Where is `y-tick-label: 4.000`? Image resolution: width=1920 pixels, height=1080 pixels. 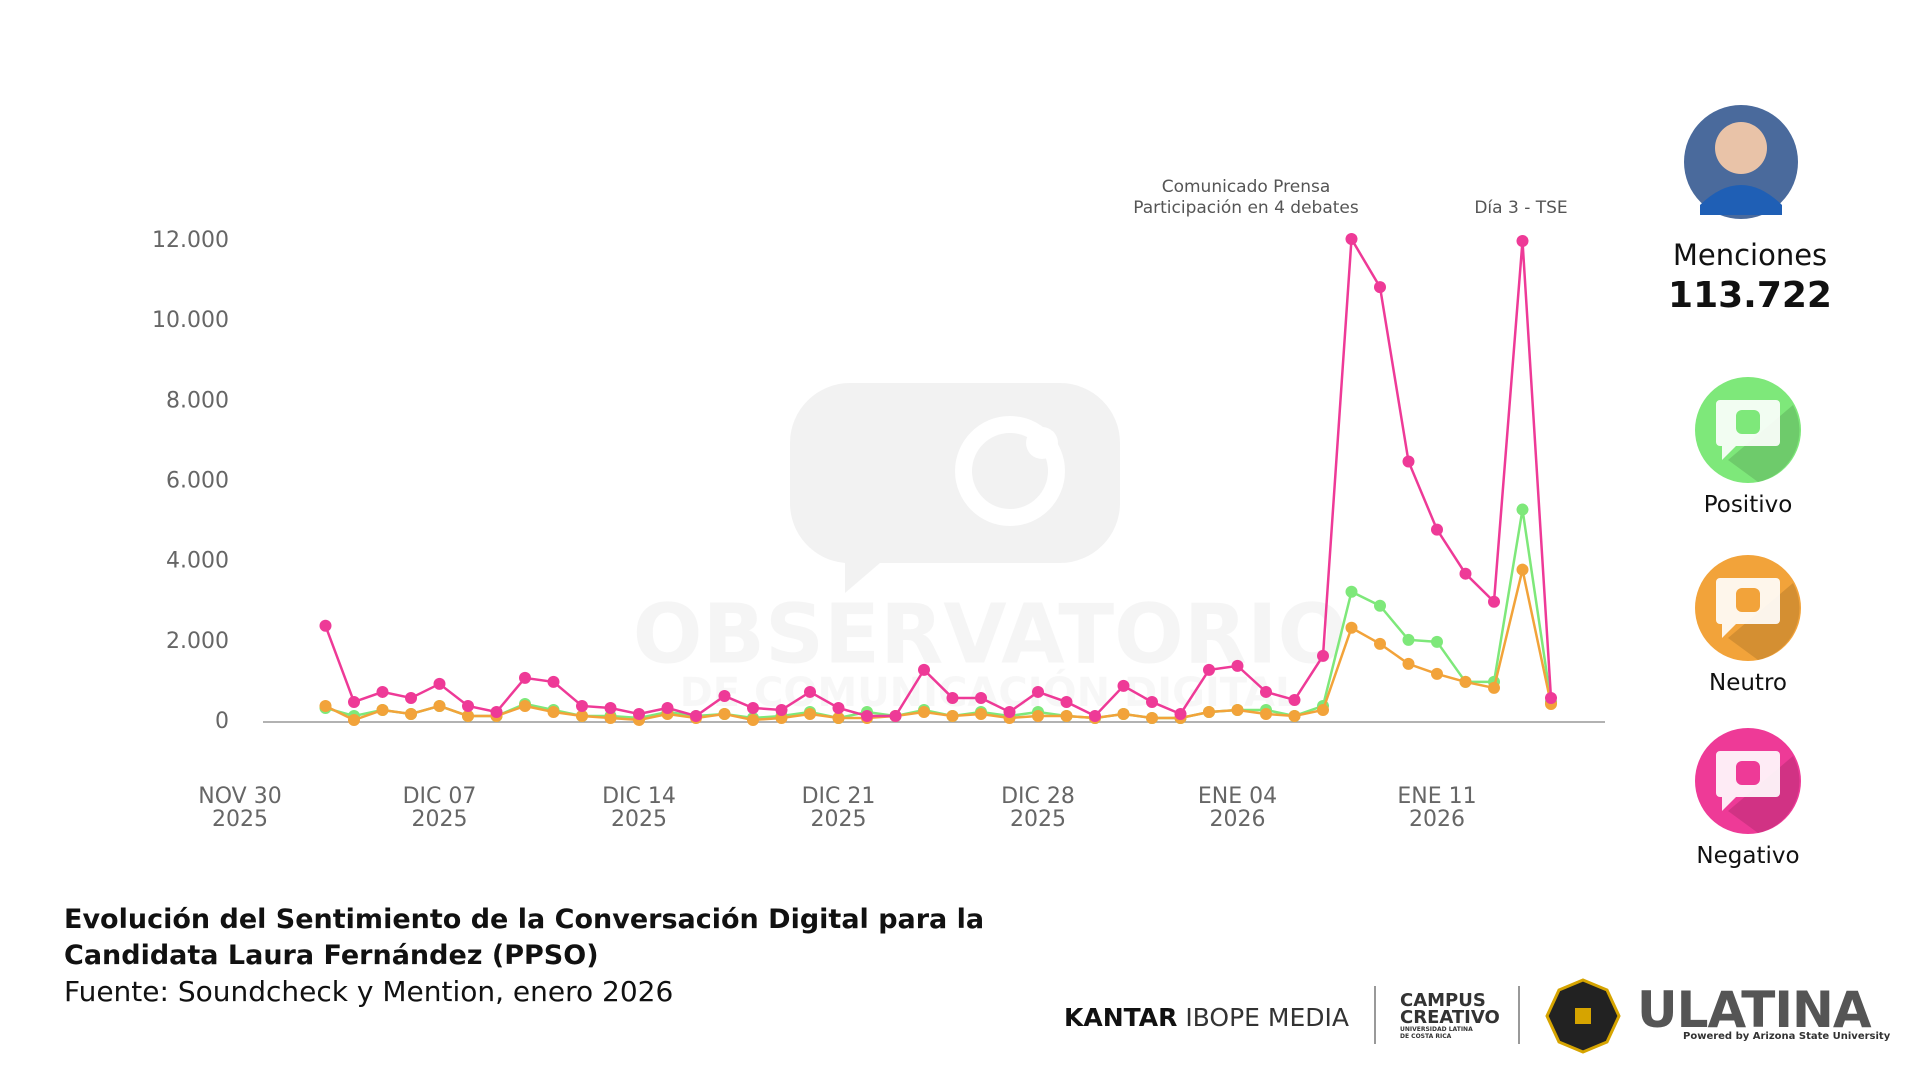 y-tick-label: 4.000 is located at coordinates (197, 561).